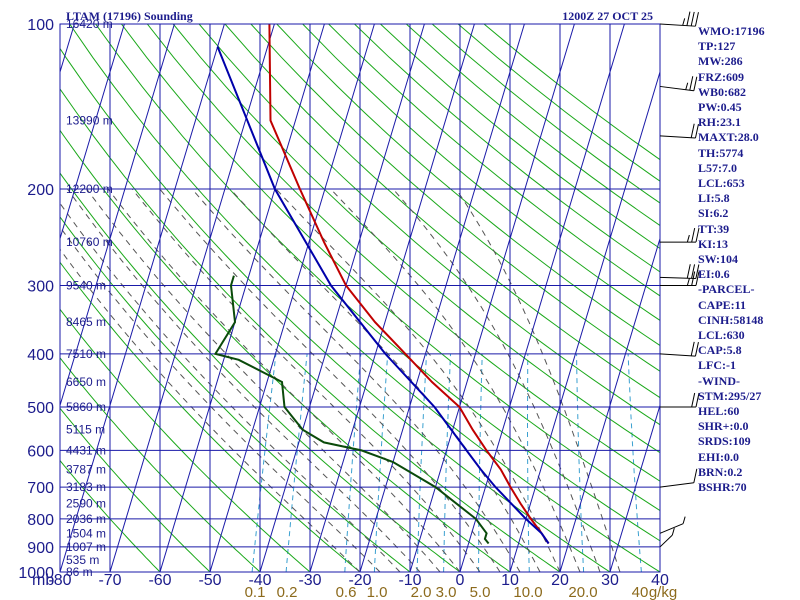  Describe the element at coordinates (660, 580) in the screenshot. I see `temperature-tick-label: 40` at that location.